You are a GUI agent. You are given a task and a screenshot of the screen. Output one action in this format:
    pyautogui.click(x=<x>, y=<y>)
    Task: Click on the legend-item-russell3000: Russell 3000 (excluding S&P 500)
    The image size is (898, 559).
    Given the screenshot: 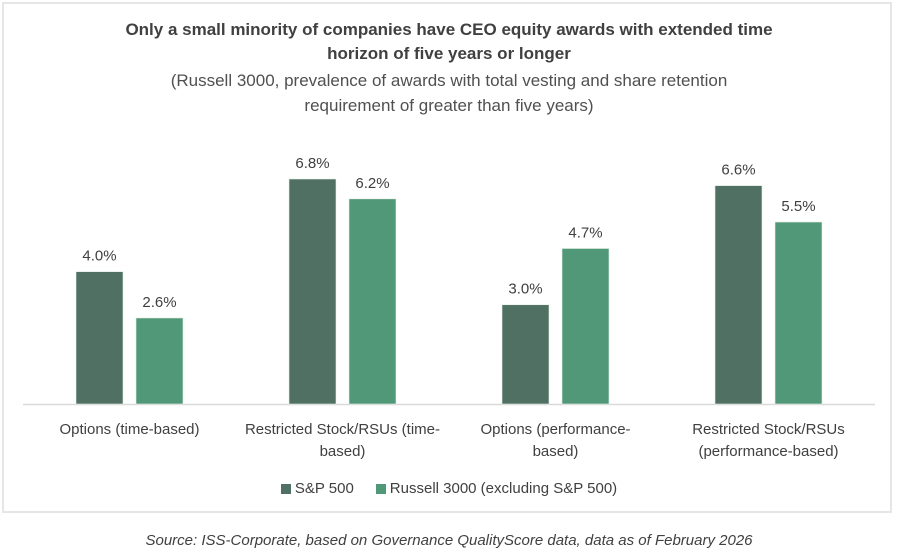 What is the action you would take?
    pyautogui.click(x=496, y=488)
    